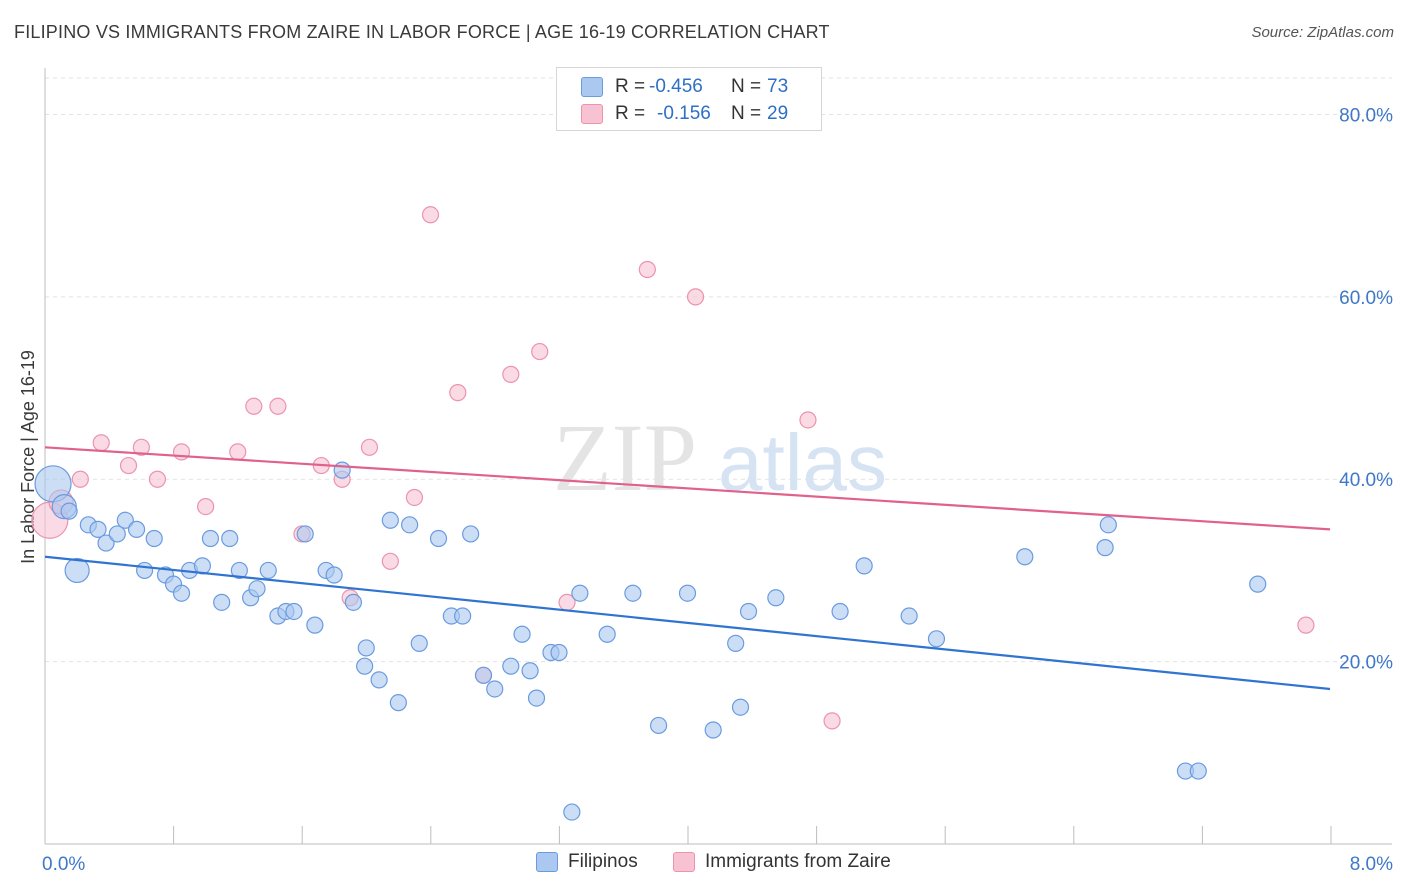 The width and height of the screenshot is (1406, 892). I want to click on legend-n-value: 29, so click(778, 113).